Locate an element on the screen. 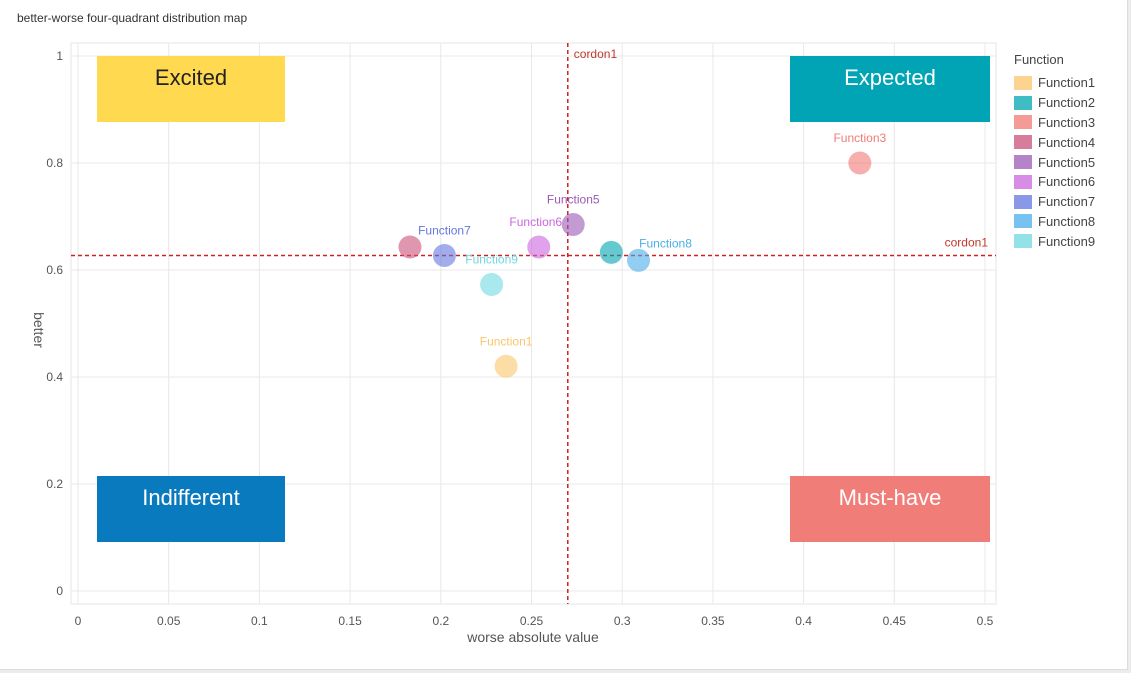  quadrant-label: Expected is located at coordinates (890, 77).